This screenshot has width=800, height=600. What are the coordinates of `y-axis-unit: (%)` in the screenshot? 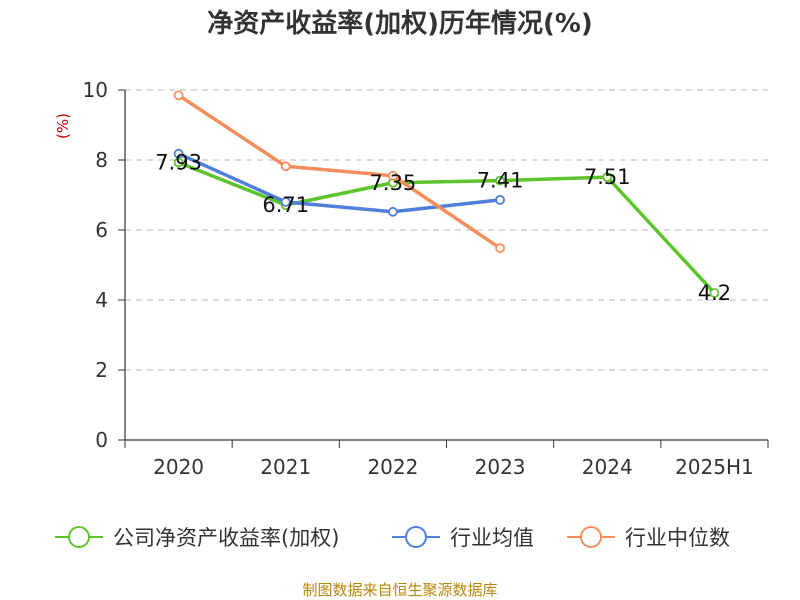 It's located at (63, 126).